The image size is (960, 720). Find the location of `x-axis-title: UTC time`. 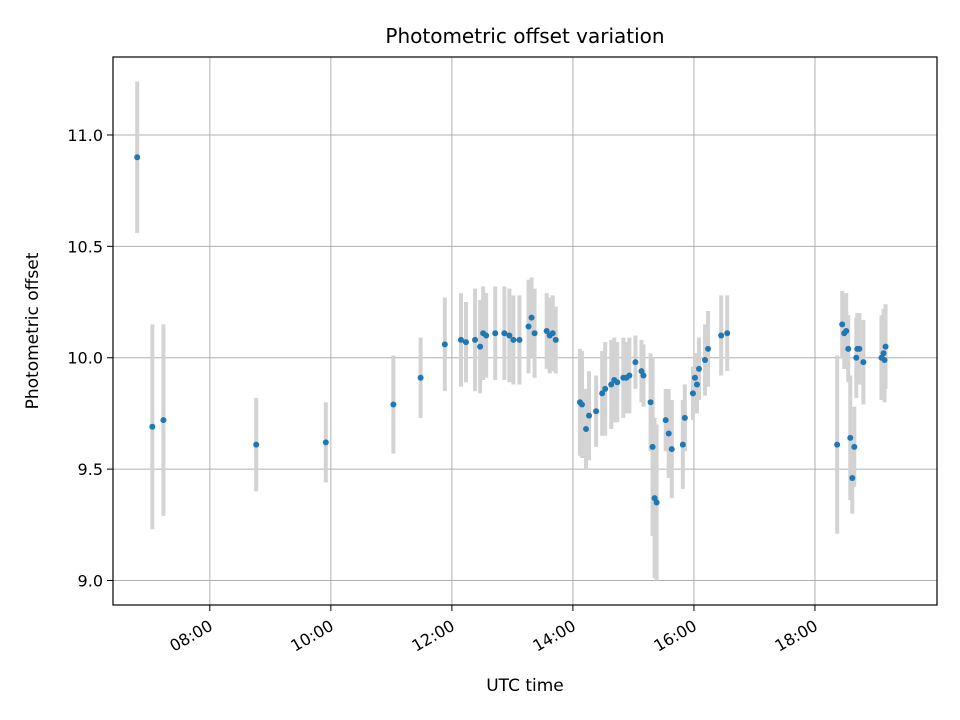

x-axis-title: UTC time is located at coordinates (525, 686).